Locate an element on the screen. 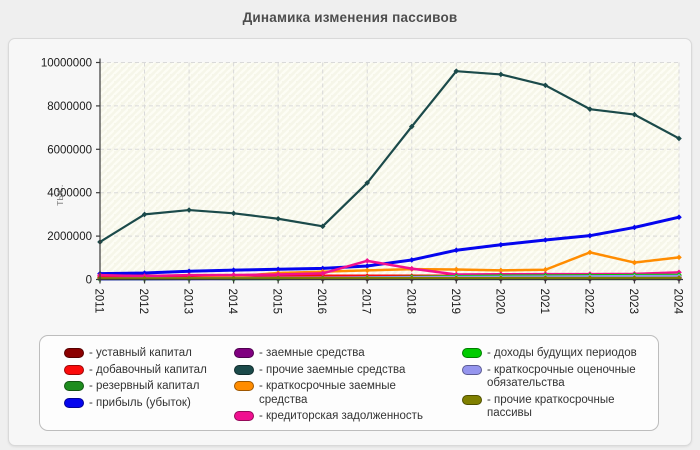  legend-item-label: - прочие краткосрочные пассивы is located at coordinates (551, 406).